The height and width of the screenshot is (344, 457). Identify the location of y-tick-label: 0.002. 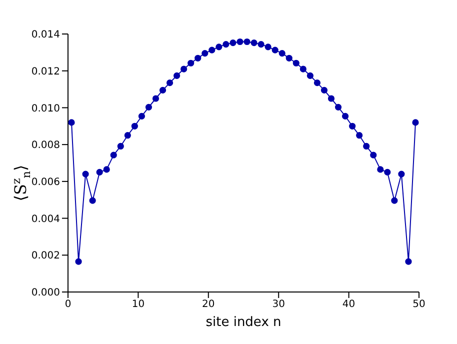
(45, 256).